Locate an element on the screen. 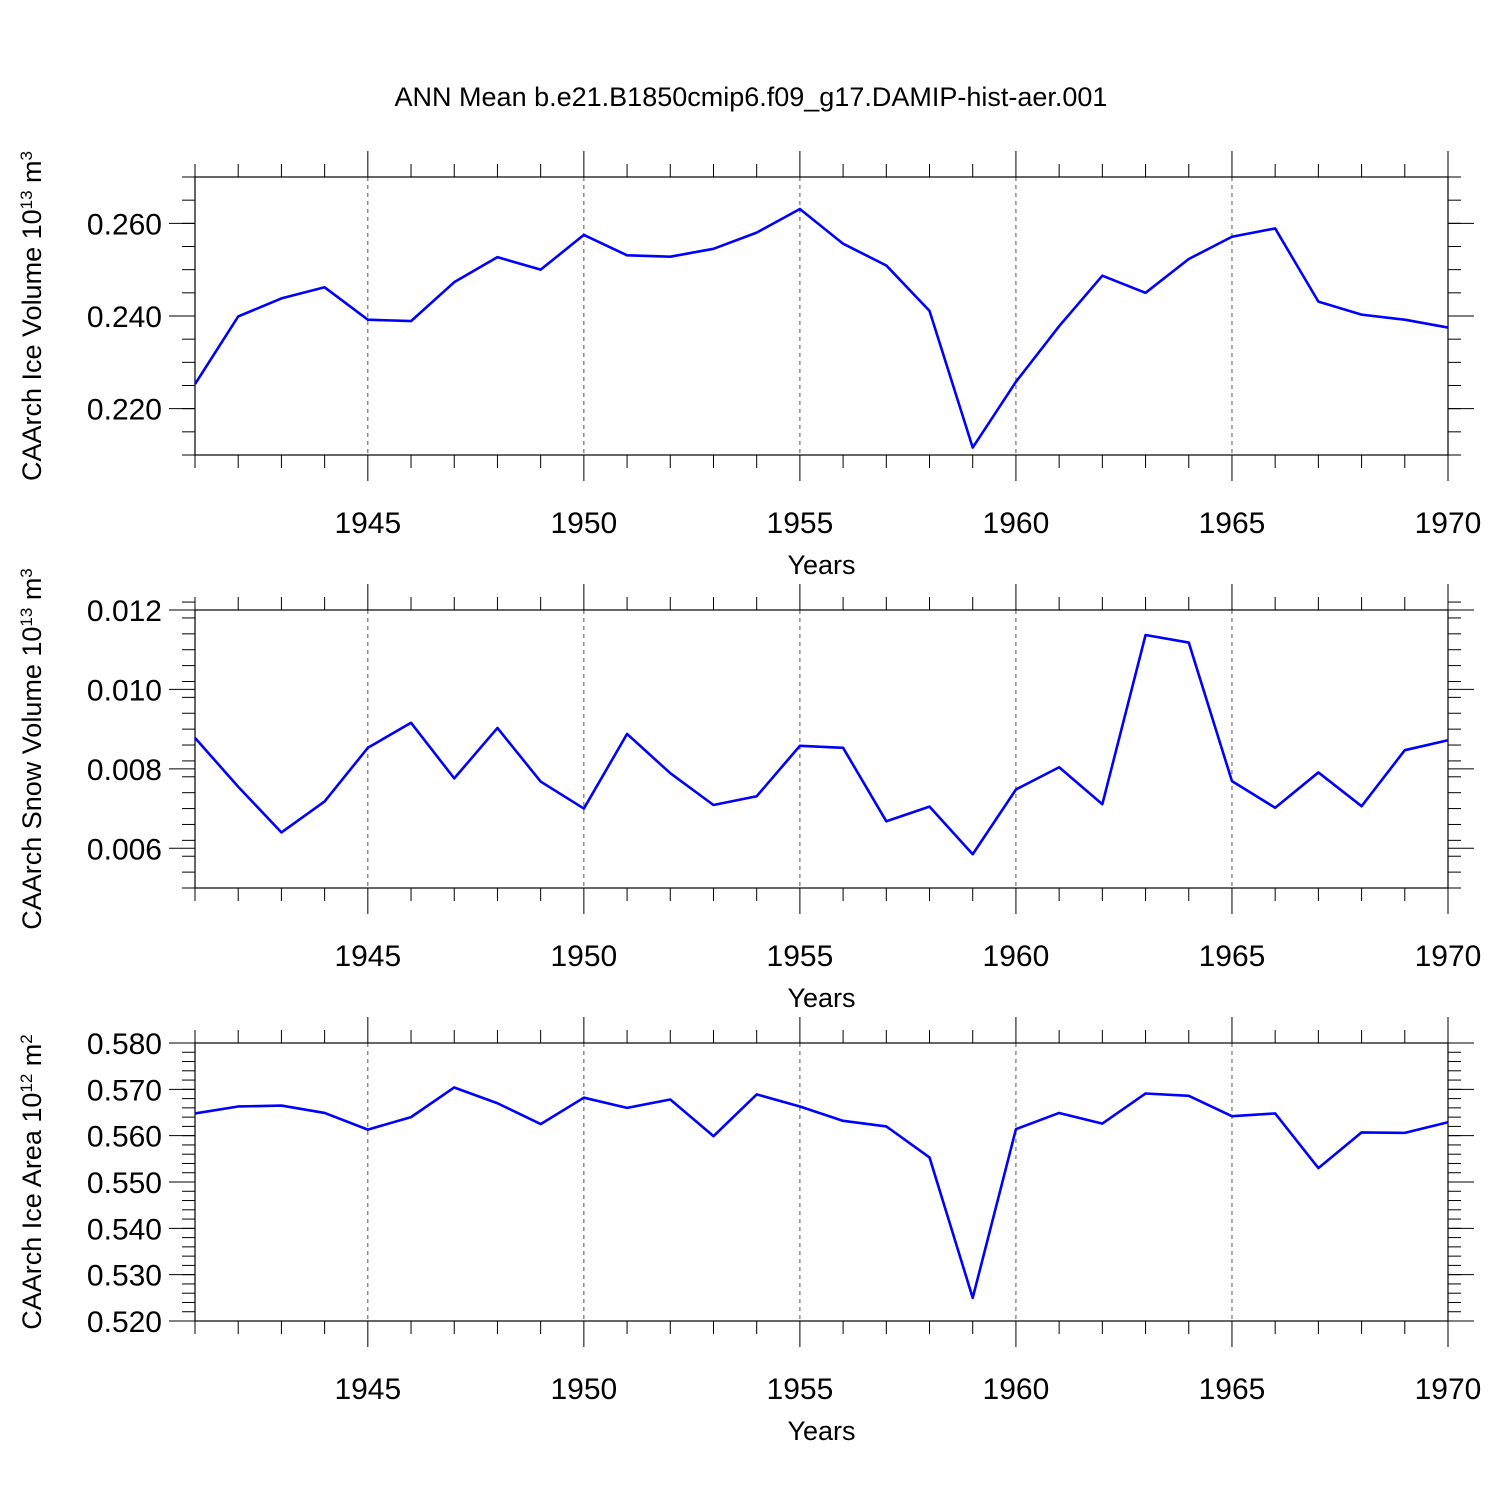 This screenshot has height=1500, width=1500. y-axis-label-part: CAArch Ice Area 10 is located at coordinates (32, 1211).